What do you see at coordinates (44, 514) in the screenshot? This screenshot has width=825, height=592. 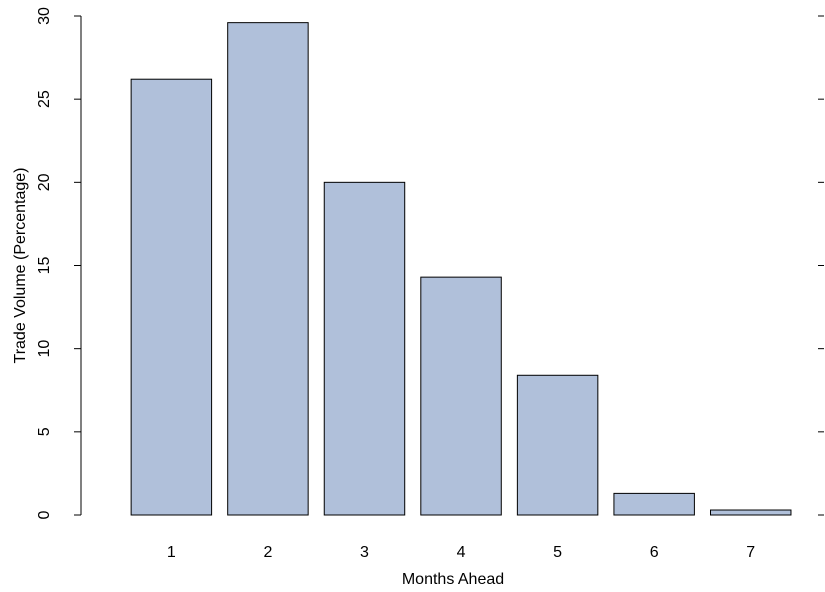 I see `y-tick-label-0: 0` at bounding box center [44, 514].